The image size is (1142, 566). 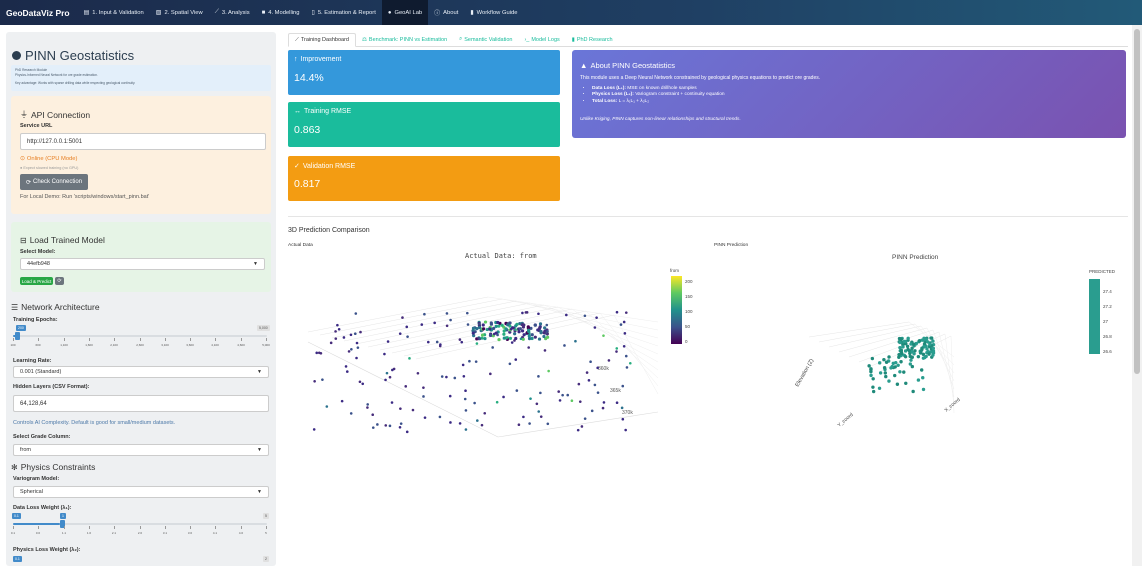 What do you see at coordinates (296, 59) in the screenshot?
I see `arrow-up-icon: ↑` at bounding box center [296, 59].